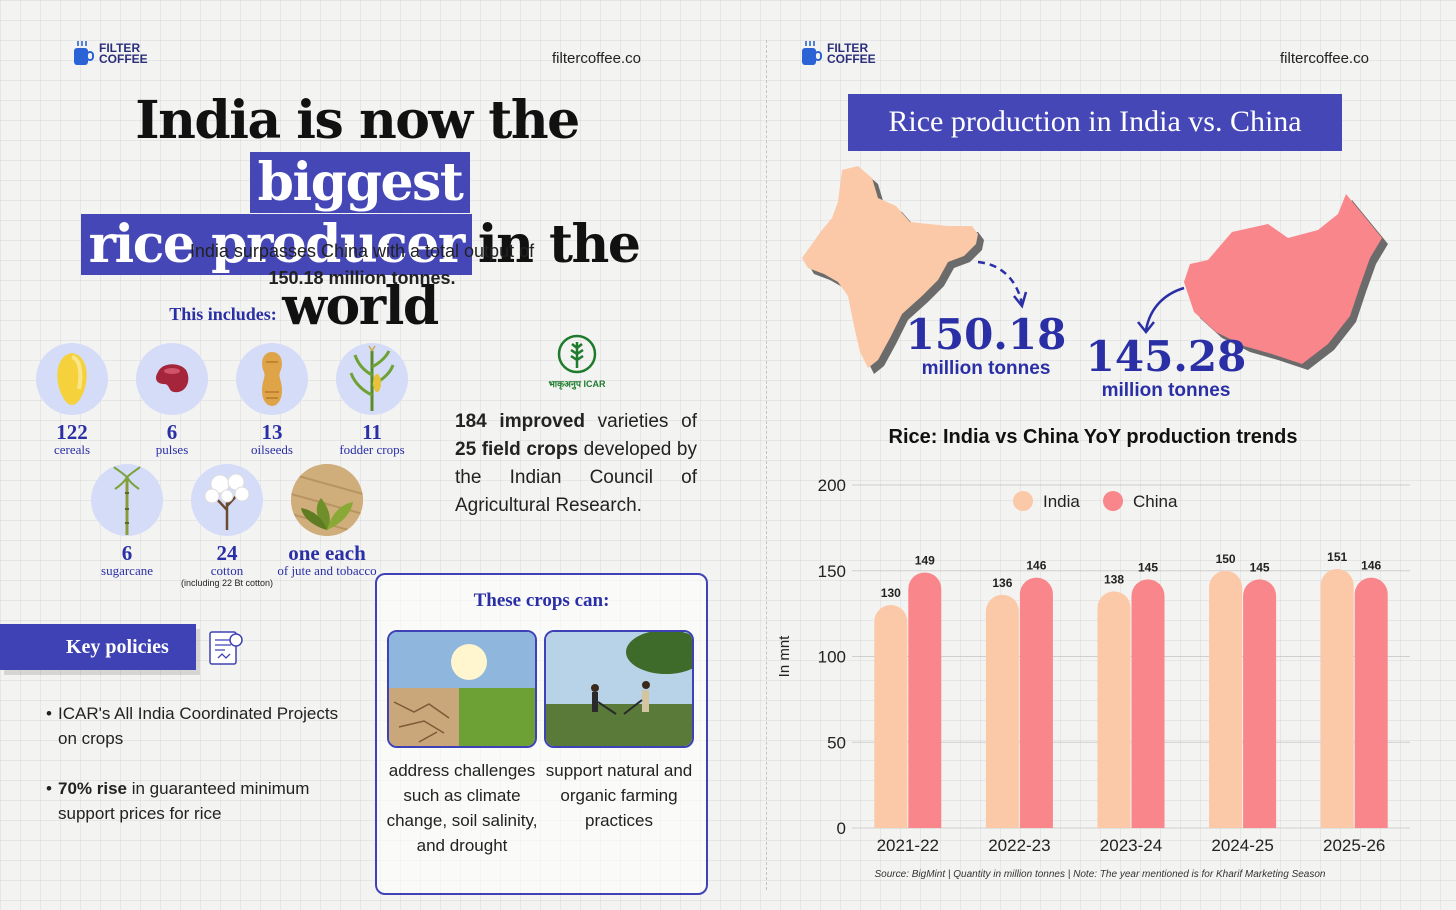 This screenshot has width=1456, height=910. What do you see at coordinates (372, 432) in the screenshot?
I see `crop-num: 11` at bounding box center [372, 432].